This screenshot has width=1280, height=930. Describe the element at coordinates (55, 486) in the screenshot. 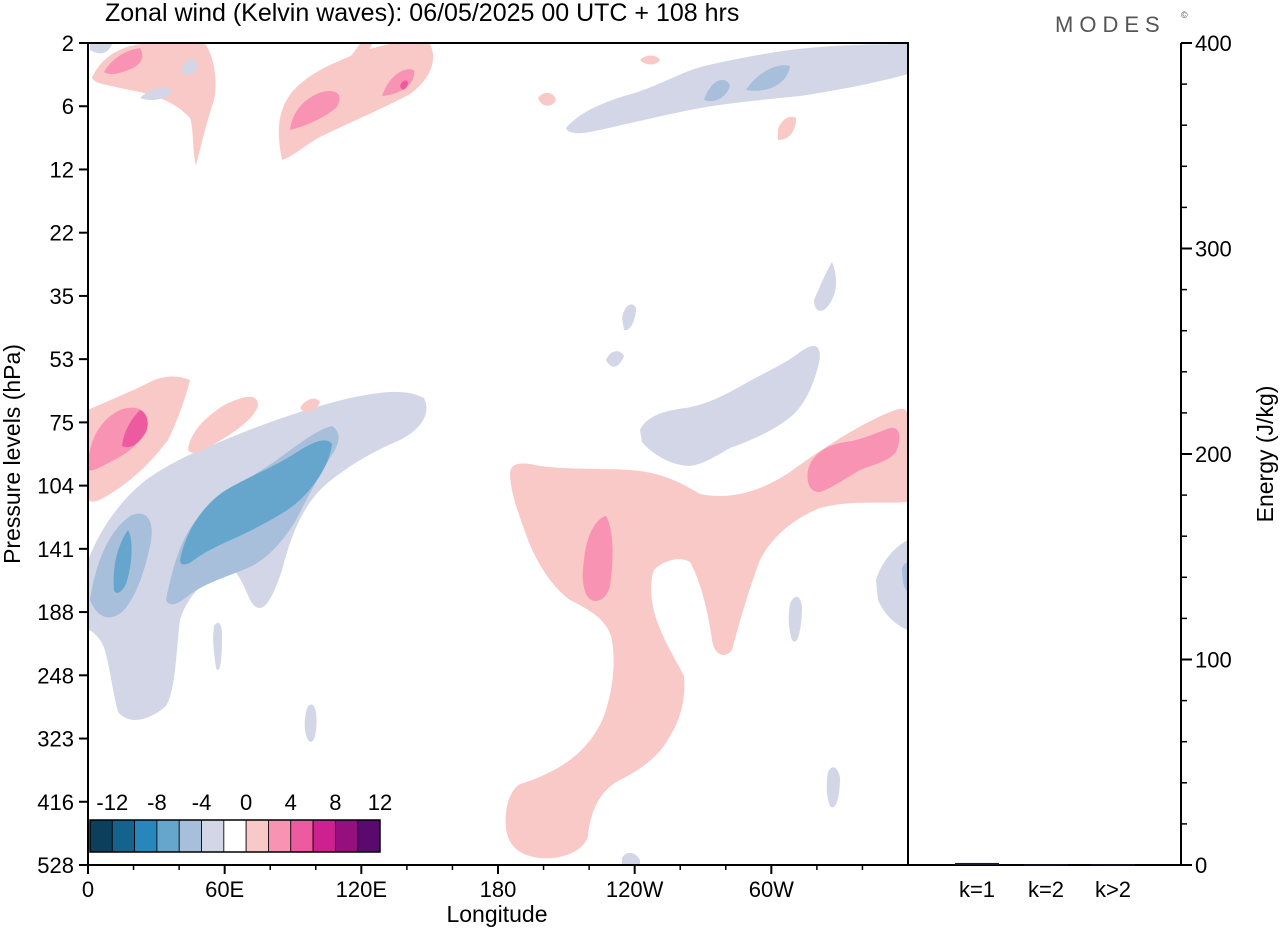

I see `y-tick-label: 104` at that location.